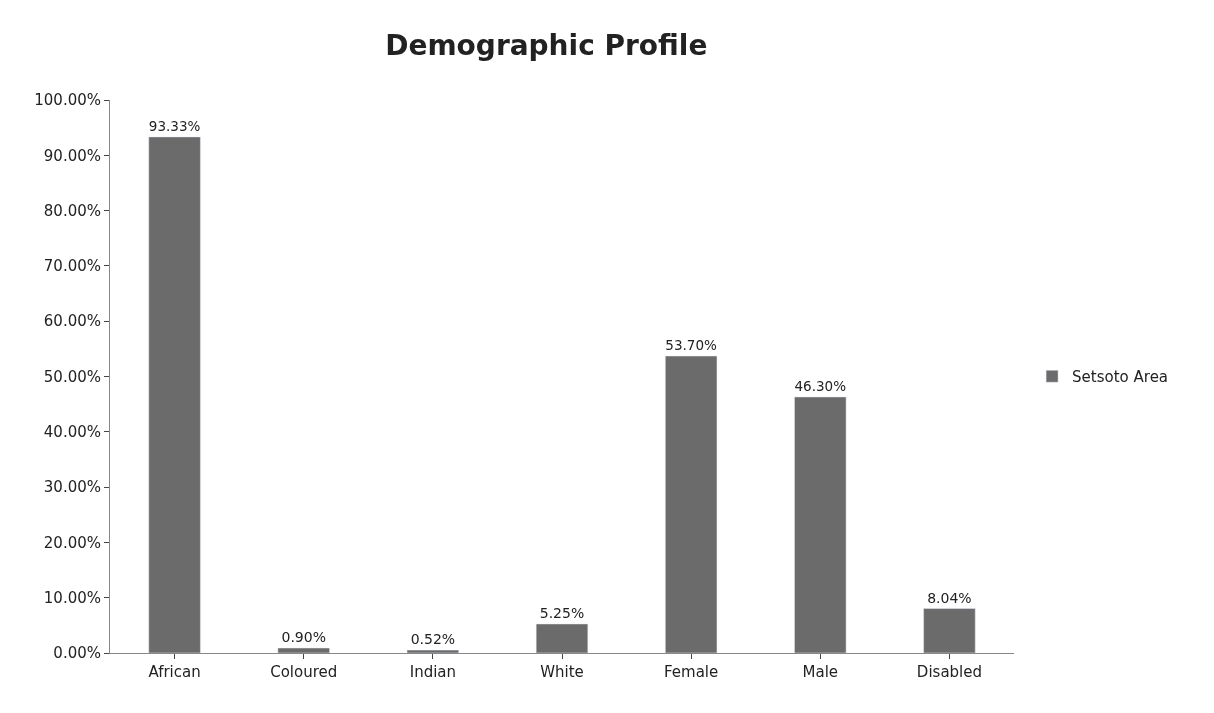 The width and height of the screenshot is (1214, 713). Describe the element at coordinates (949, 597) in the screenshot. I see `data-label: 8.04%` at that location.